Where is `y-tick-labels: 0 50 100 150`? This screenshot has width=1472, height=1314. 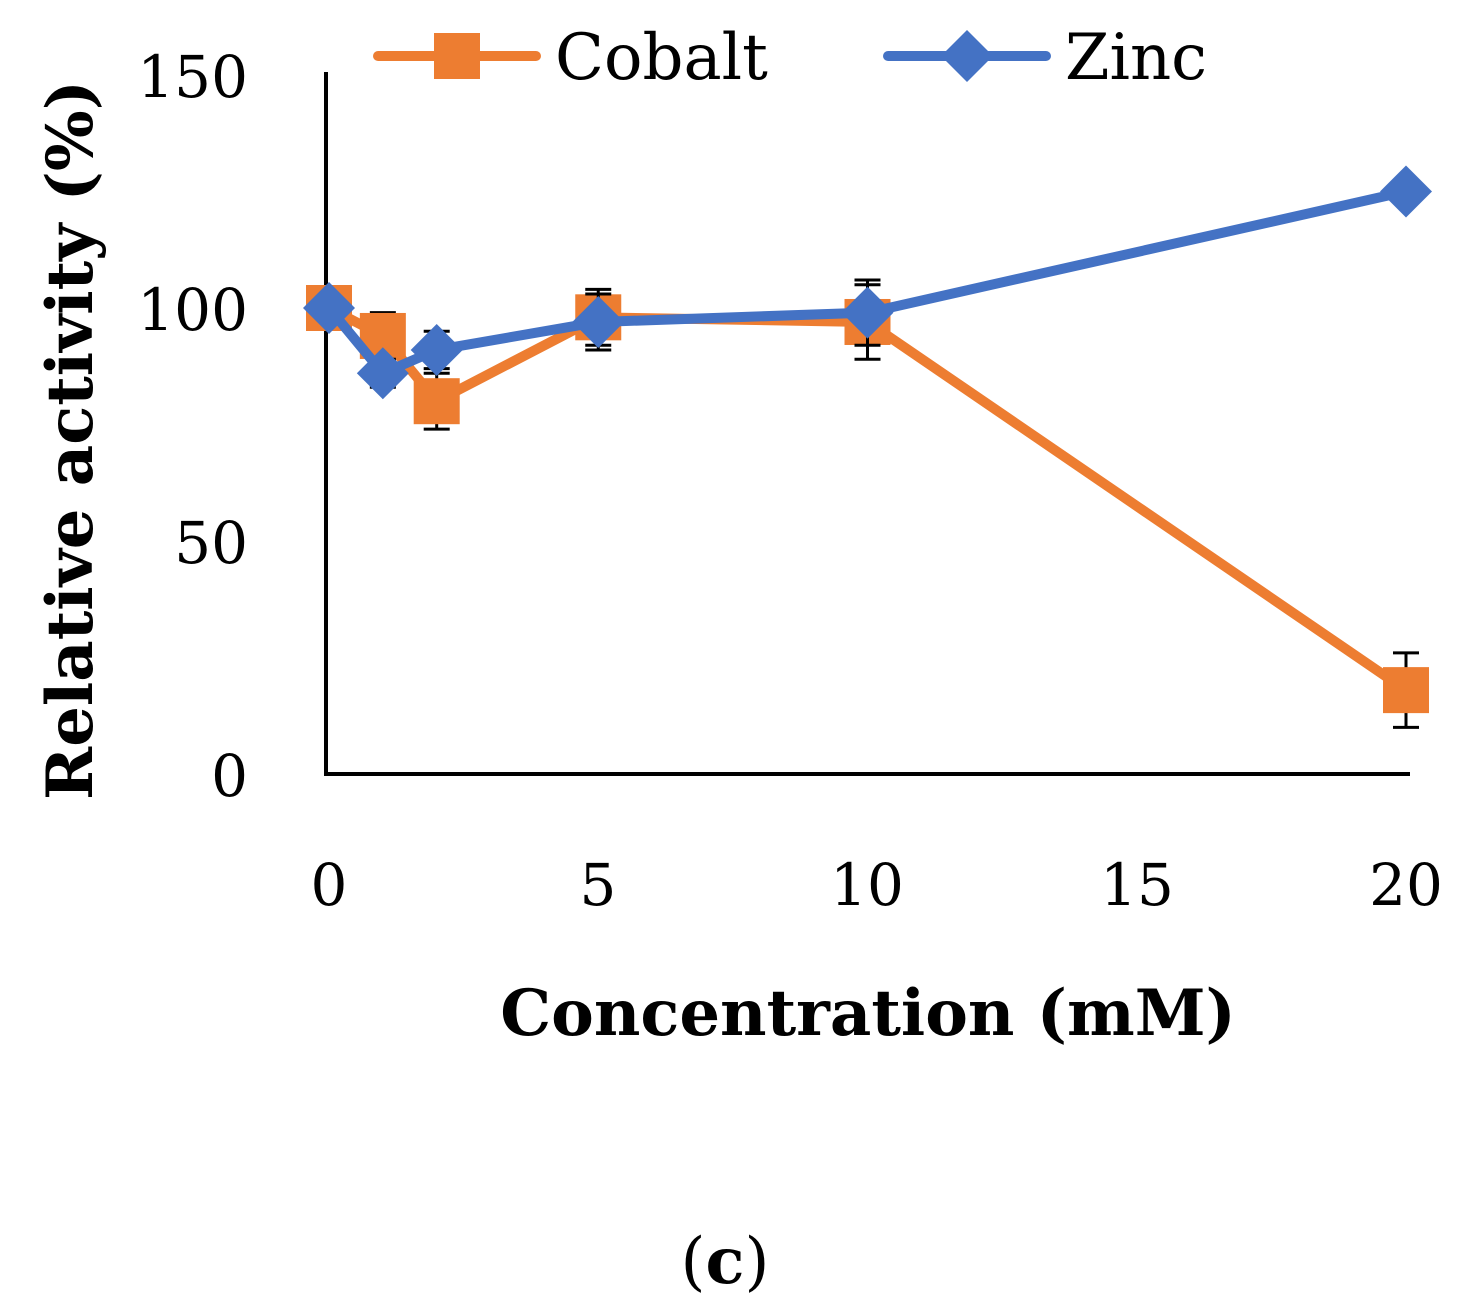 y-tick-labels: 0 50 100 150 is located at coordinates (192, 426).